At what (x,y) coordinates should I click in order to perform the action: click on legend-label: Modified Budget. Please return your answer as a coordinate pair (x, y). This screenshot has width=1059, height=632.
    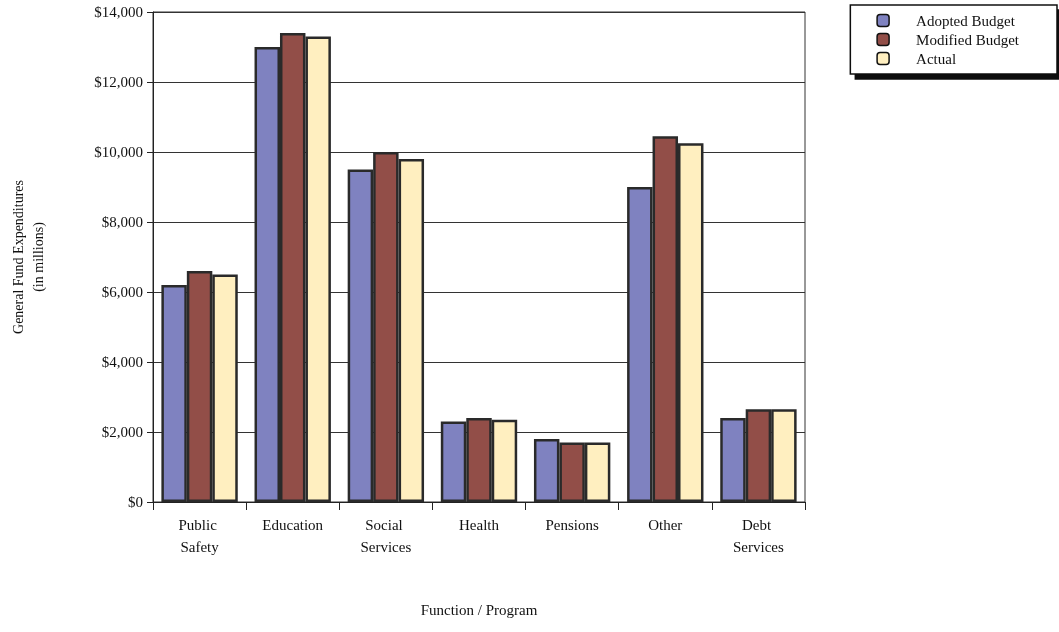
    Looking at the image, I should click on (968, 39).